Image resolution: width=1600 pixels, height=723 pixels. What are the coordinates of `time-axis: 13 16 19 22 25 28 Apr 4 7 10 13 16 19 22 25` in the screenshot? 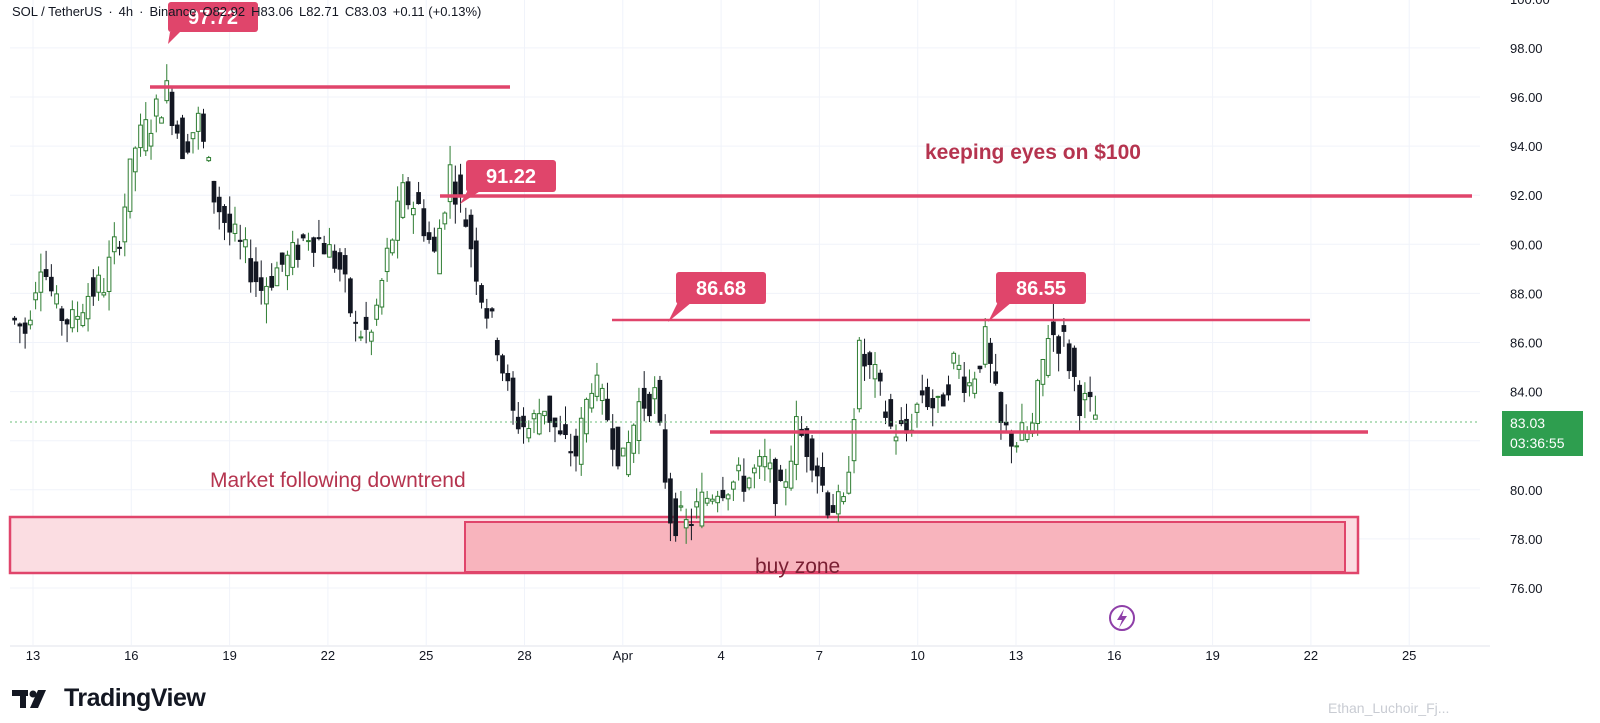 It's located at (750, 654).